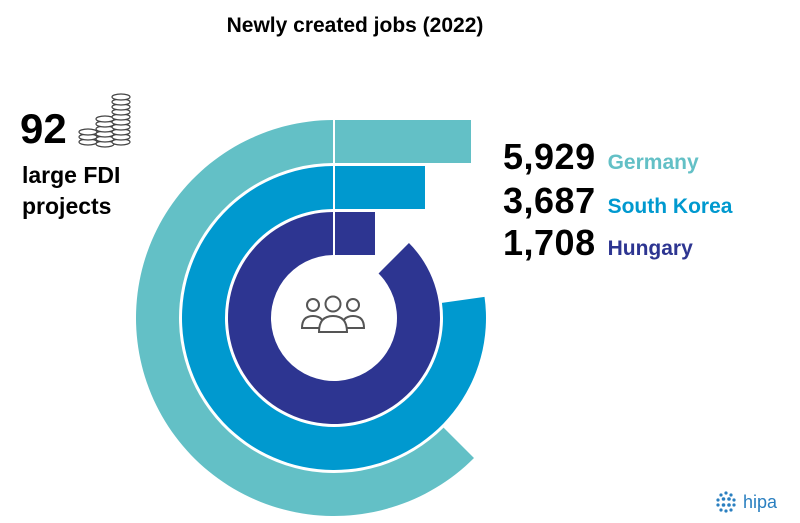  I want to click on value-label-germany: 5,929, so click(549, 156).